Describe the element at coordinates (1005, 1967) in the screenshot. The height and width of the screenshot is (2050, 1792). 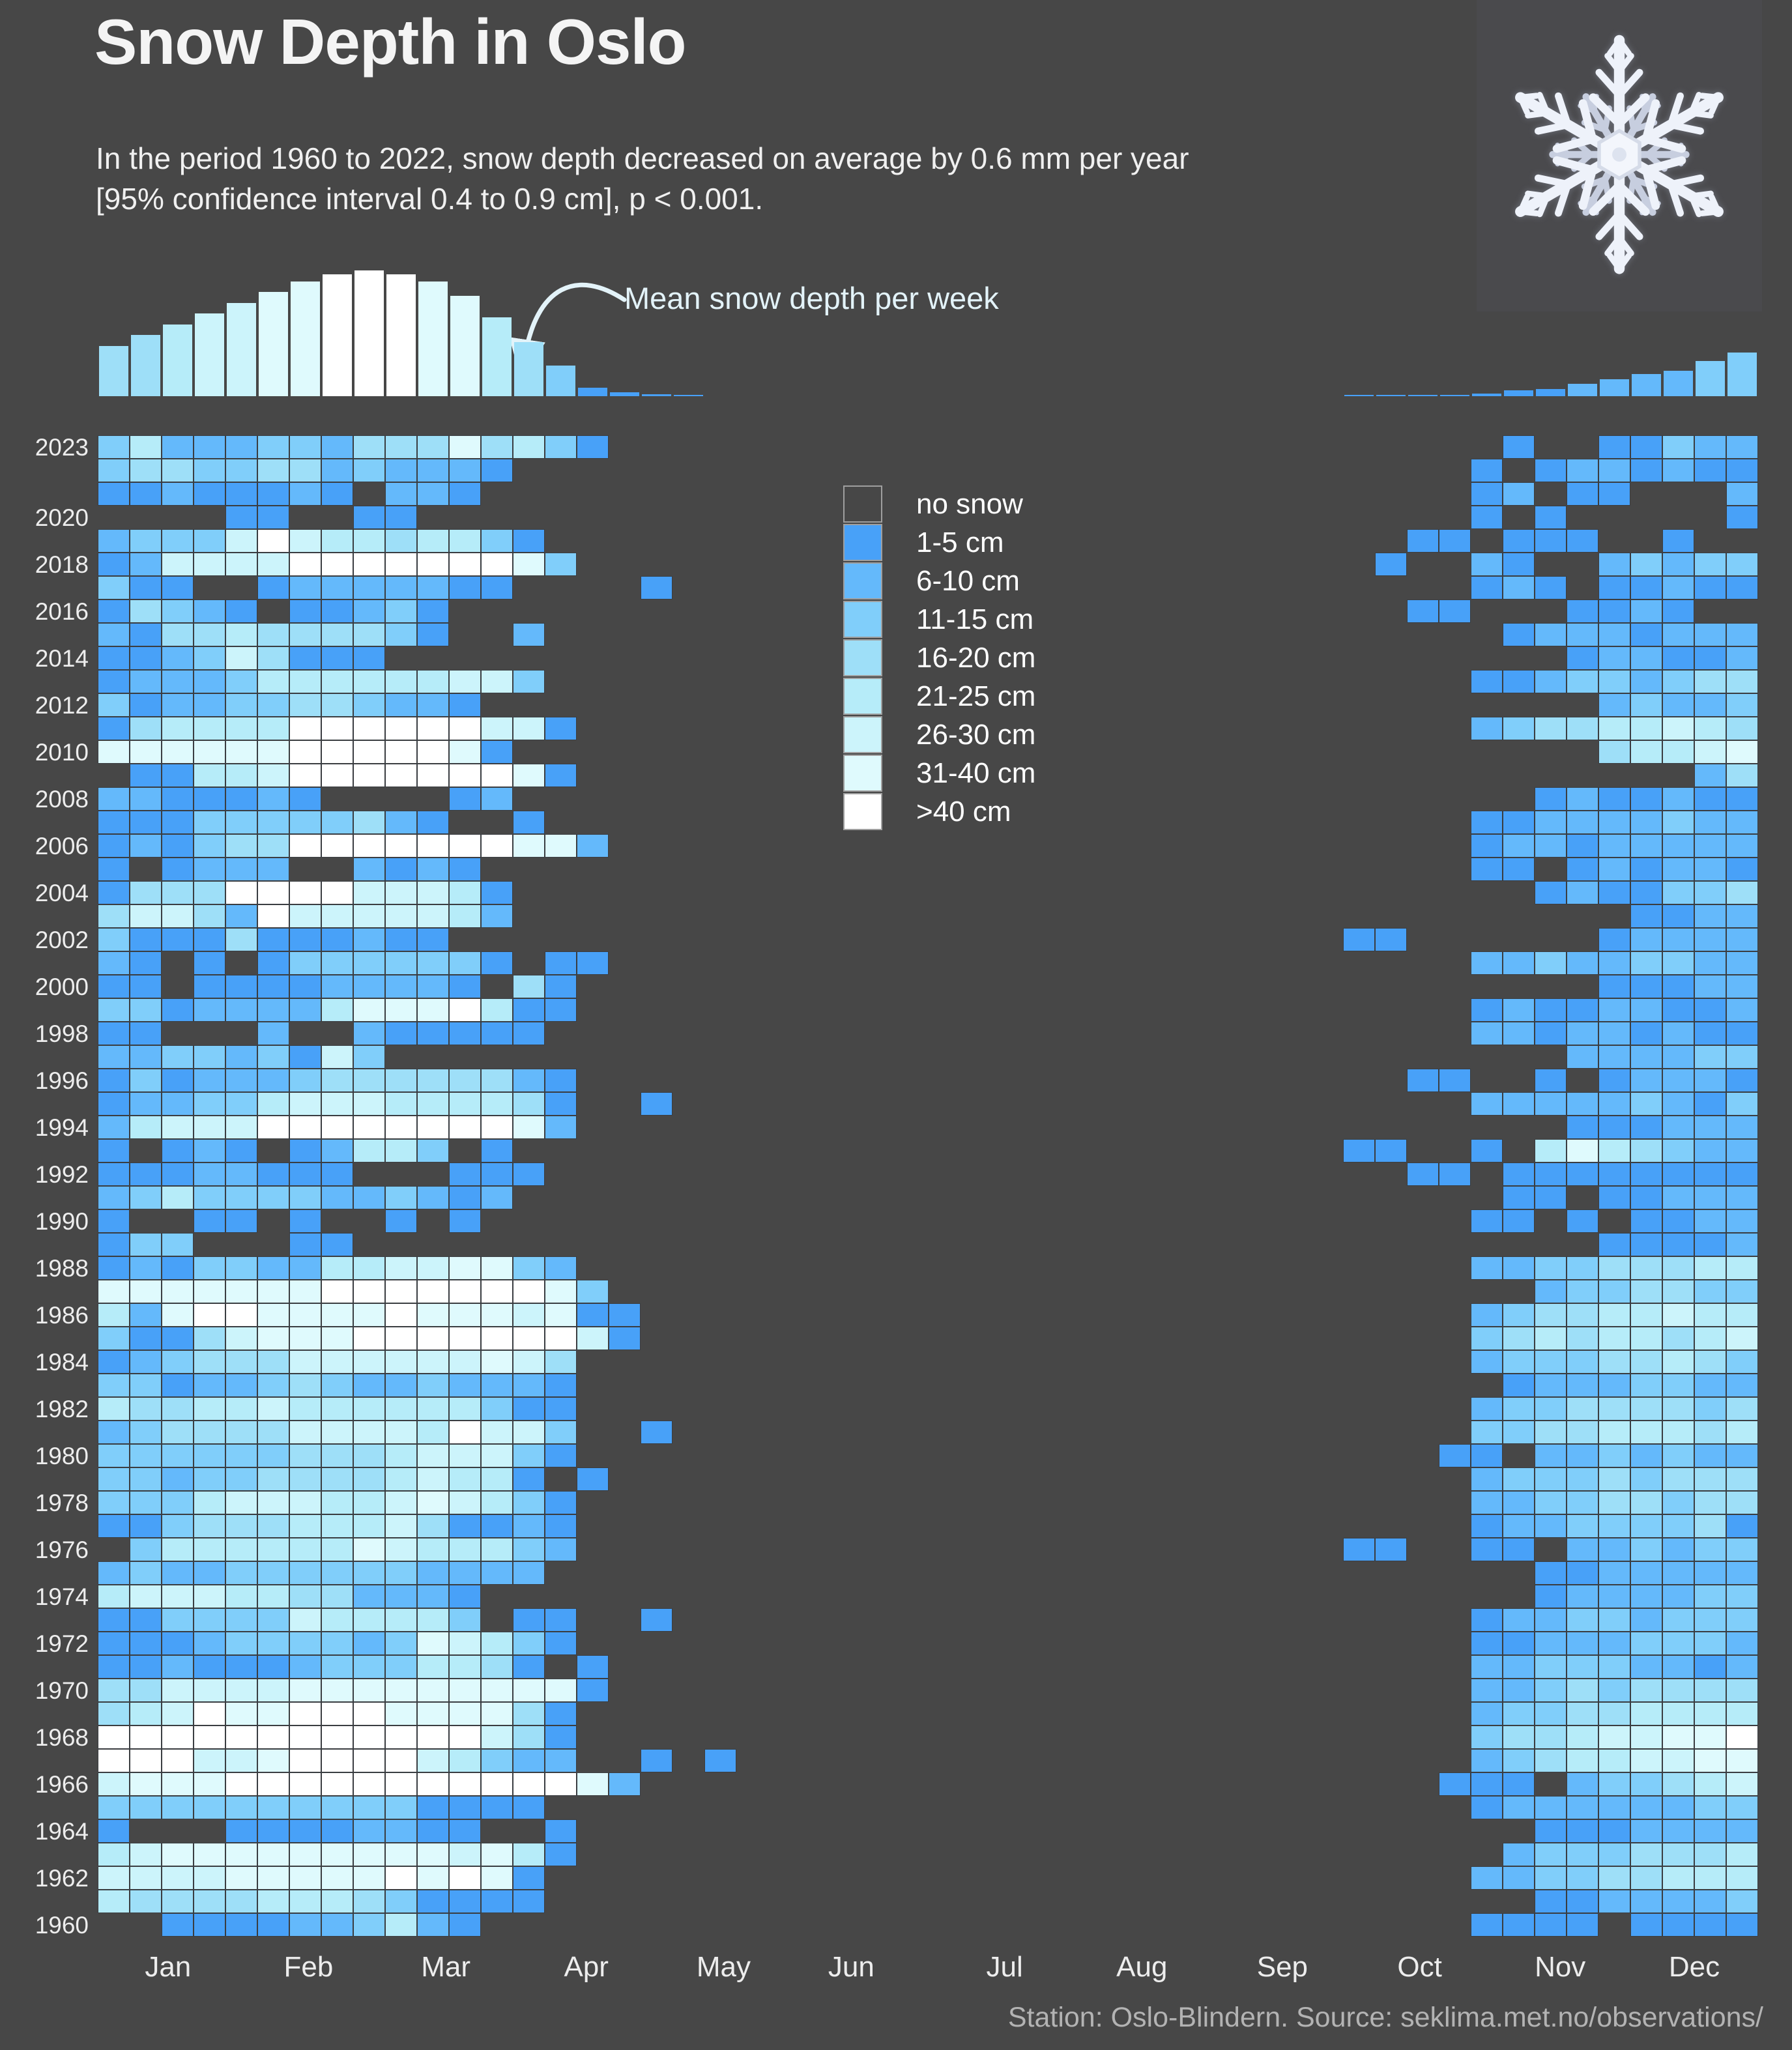
I see `month-axis-label: Jul` at that location.